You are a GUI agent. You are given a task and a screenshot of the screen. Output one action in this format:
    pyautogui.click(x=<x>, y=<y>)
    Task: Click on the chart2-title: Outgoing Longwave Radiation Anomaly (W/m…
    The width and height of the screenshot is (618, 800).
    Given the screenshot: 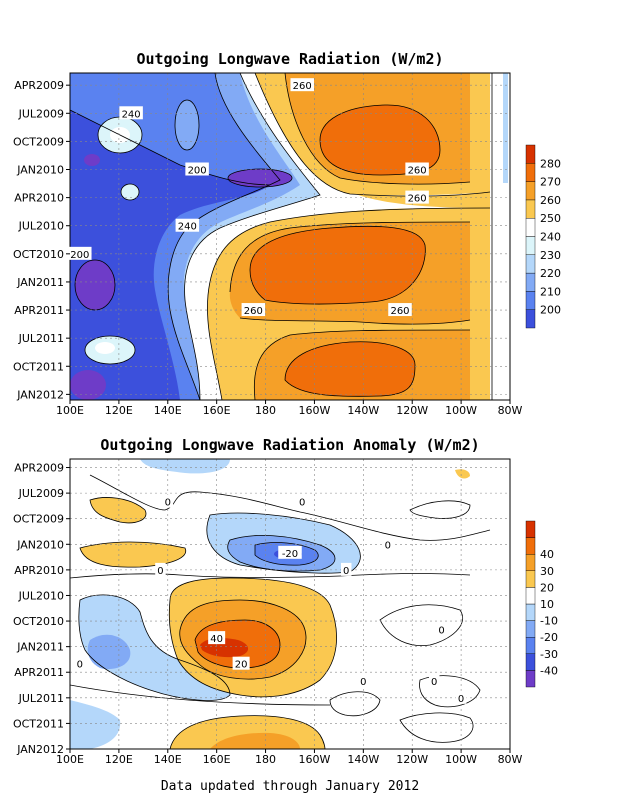 What is the action you would take?
    pyautogui.click(x=289, y=445)
    